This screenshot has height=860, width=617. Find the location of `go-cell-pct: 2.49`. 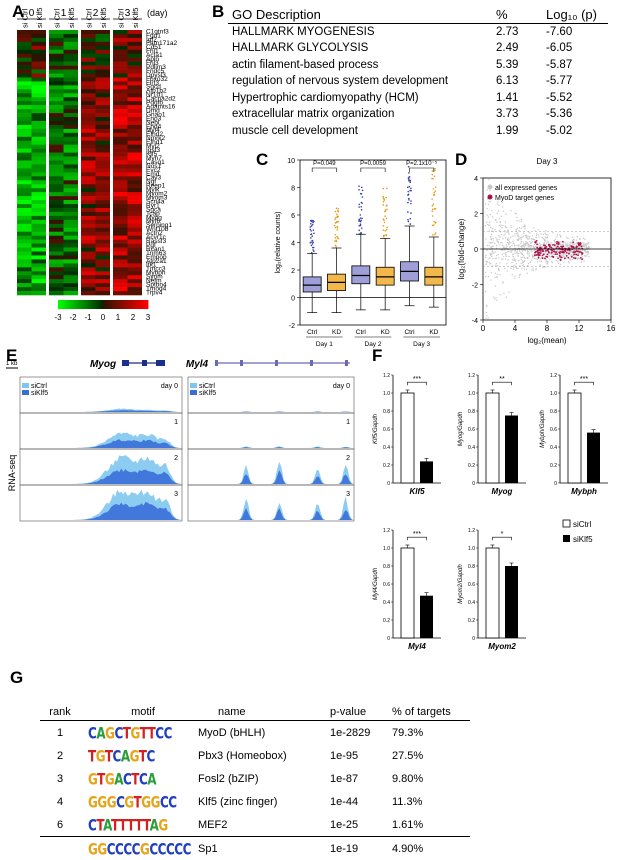

go-cell-pct: 2.49 is located at coordinates (521, 48).